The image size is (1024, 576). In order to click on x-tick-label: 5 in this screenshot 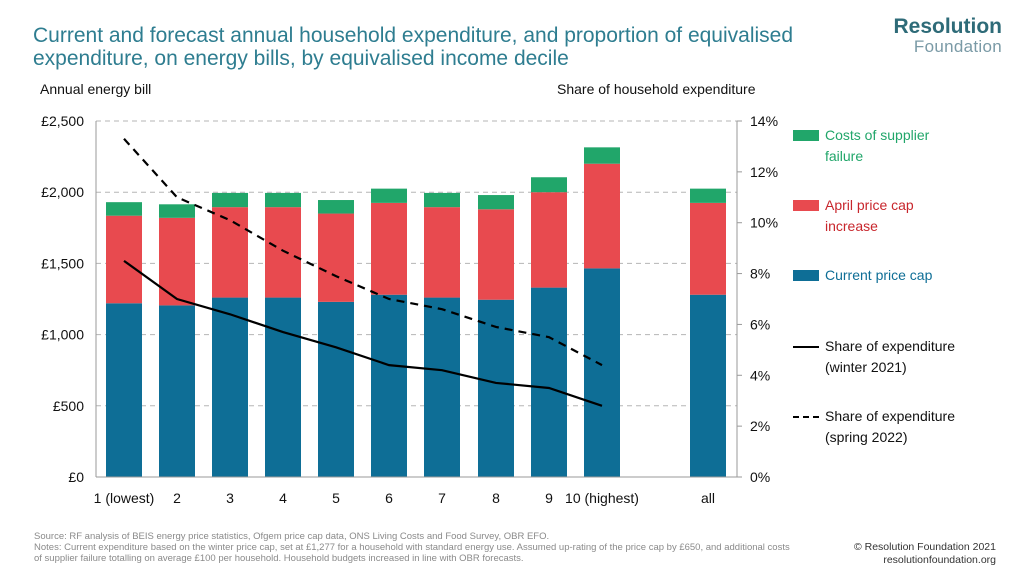, I will do `click(336, 498)`.